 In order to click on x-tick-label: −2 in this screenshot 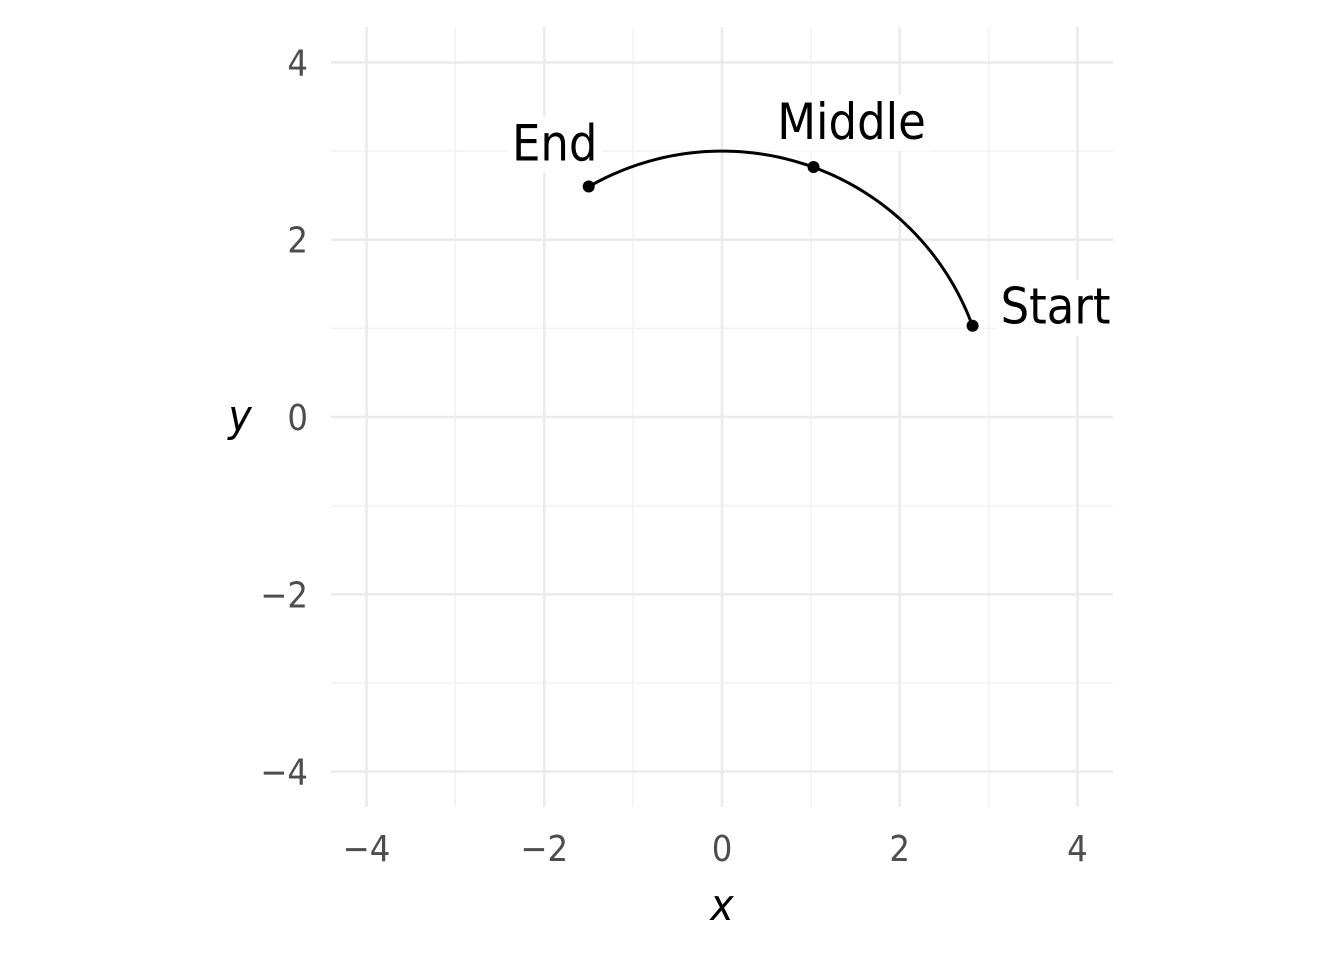, I will do `click(544, 849)`.